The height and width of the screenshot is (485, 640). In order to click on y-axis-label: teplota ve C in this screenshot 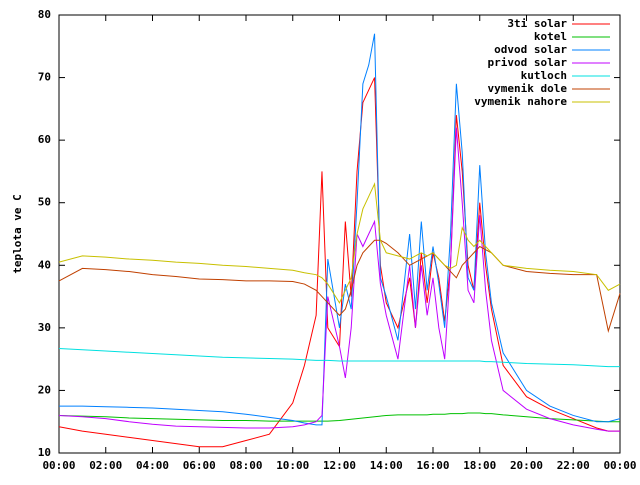, I will do `click(17, 233)`.